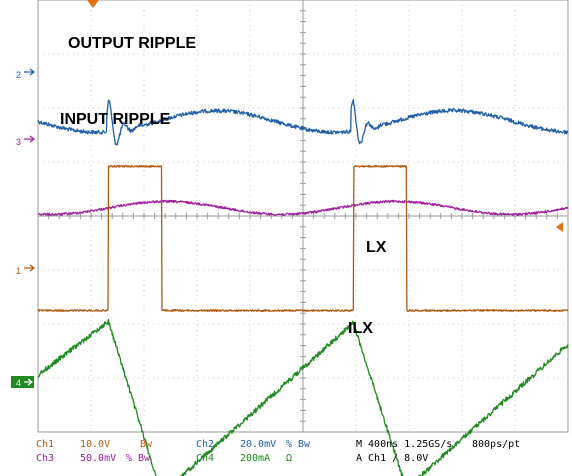 This screenshot has width=572, height=476. What do you see at coordinates (404, 444) in the screenshot?
I see `timebase-readout: M 400ns 1.25GS/s` at bounding box center [404, 444].